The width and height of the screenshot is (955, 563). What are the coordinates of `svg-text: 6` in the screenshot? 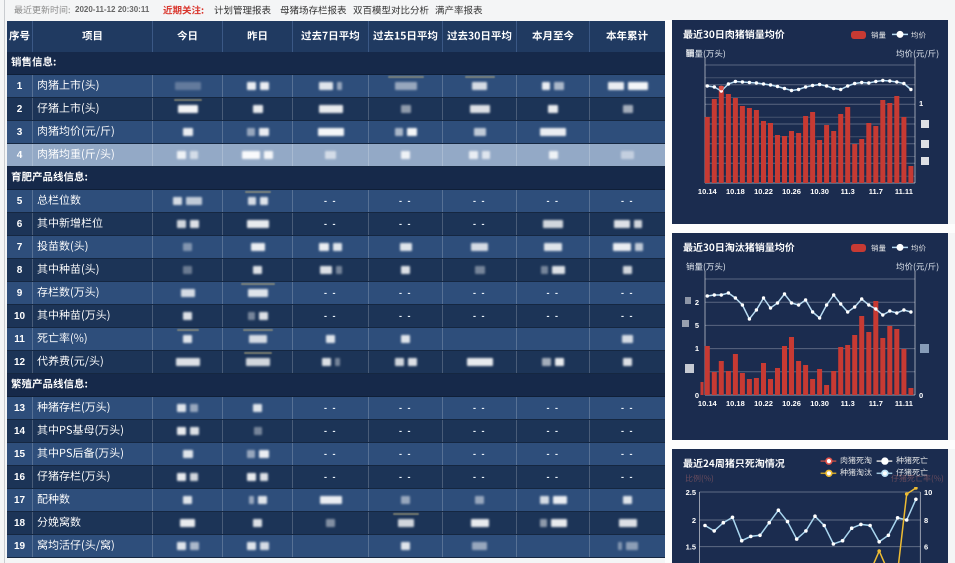 It's located at (926, 547).